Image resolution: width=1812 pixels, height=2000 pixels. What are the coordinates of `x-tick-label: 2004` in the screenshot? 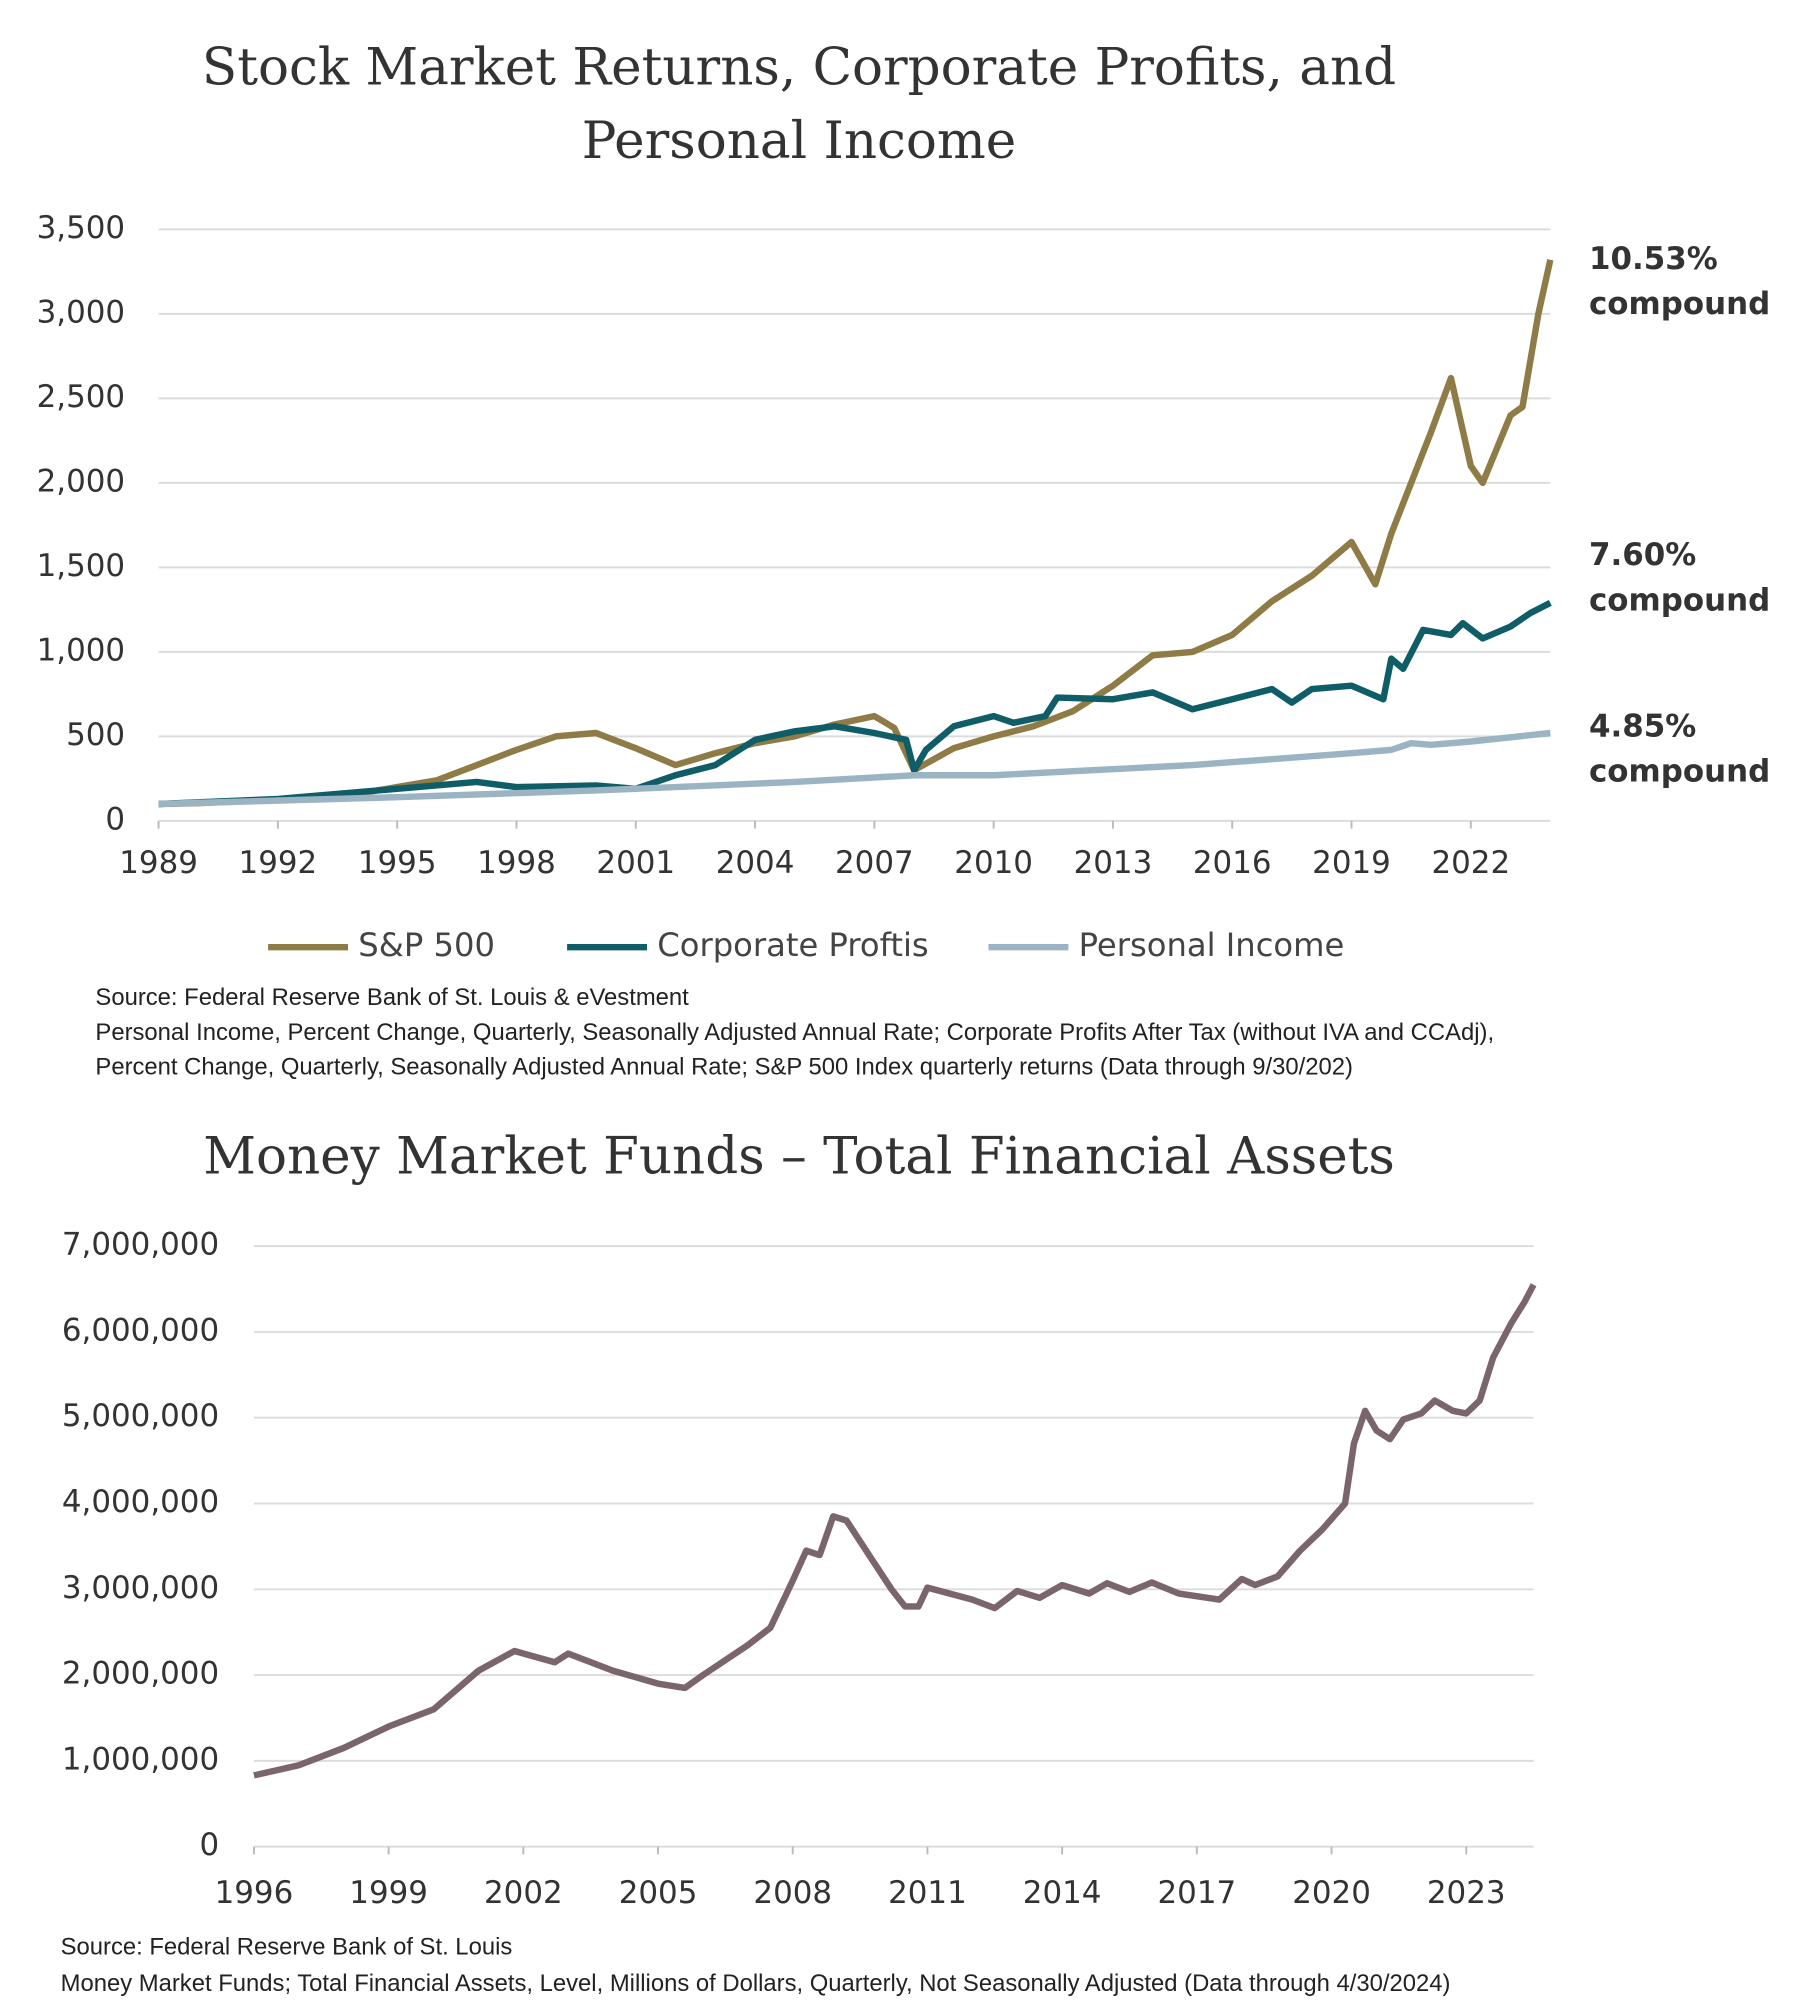 It's located at (755, 863).